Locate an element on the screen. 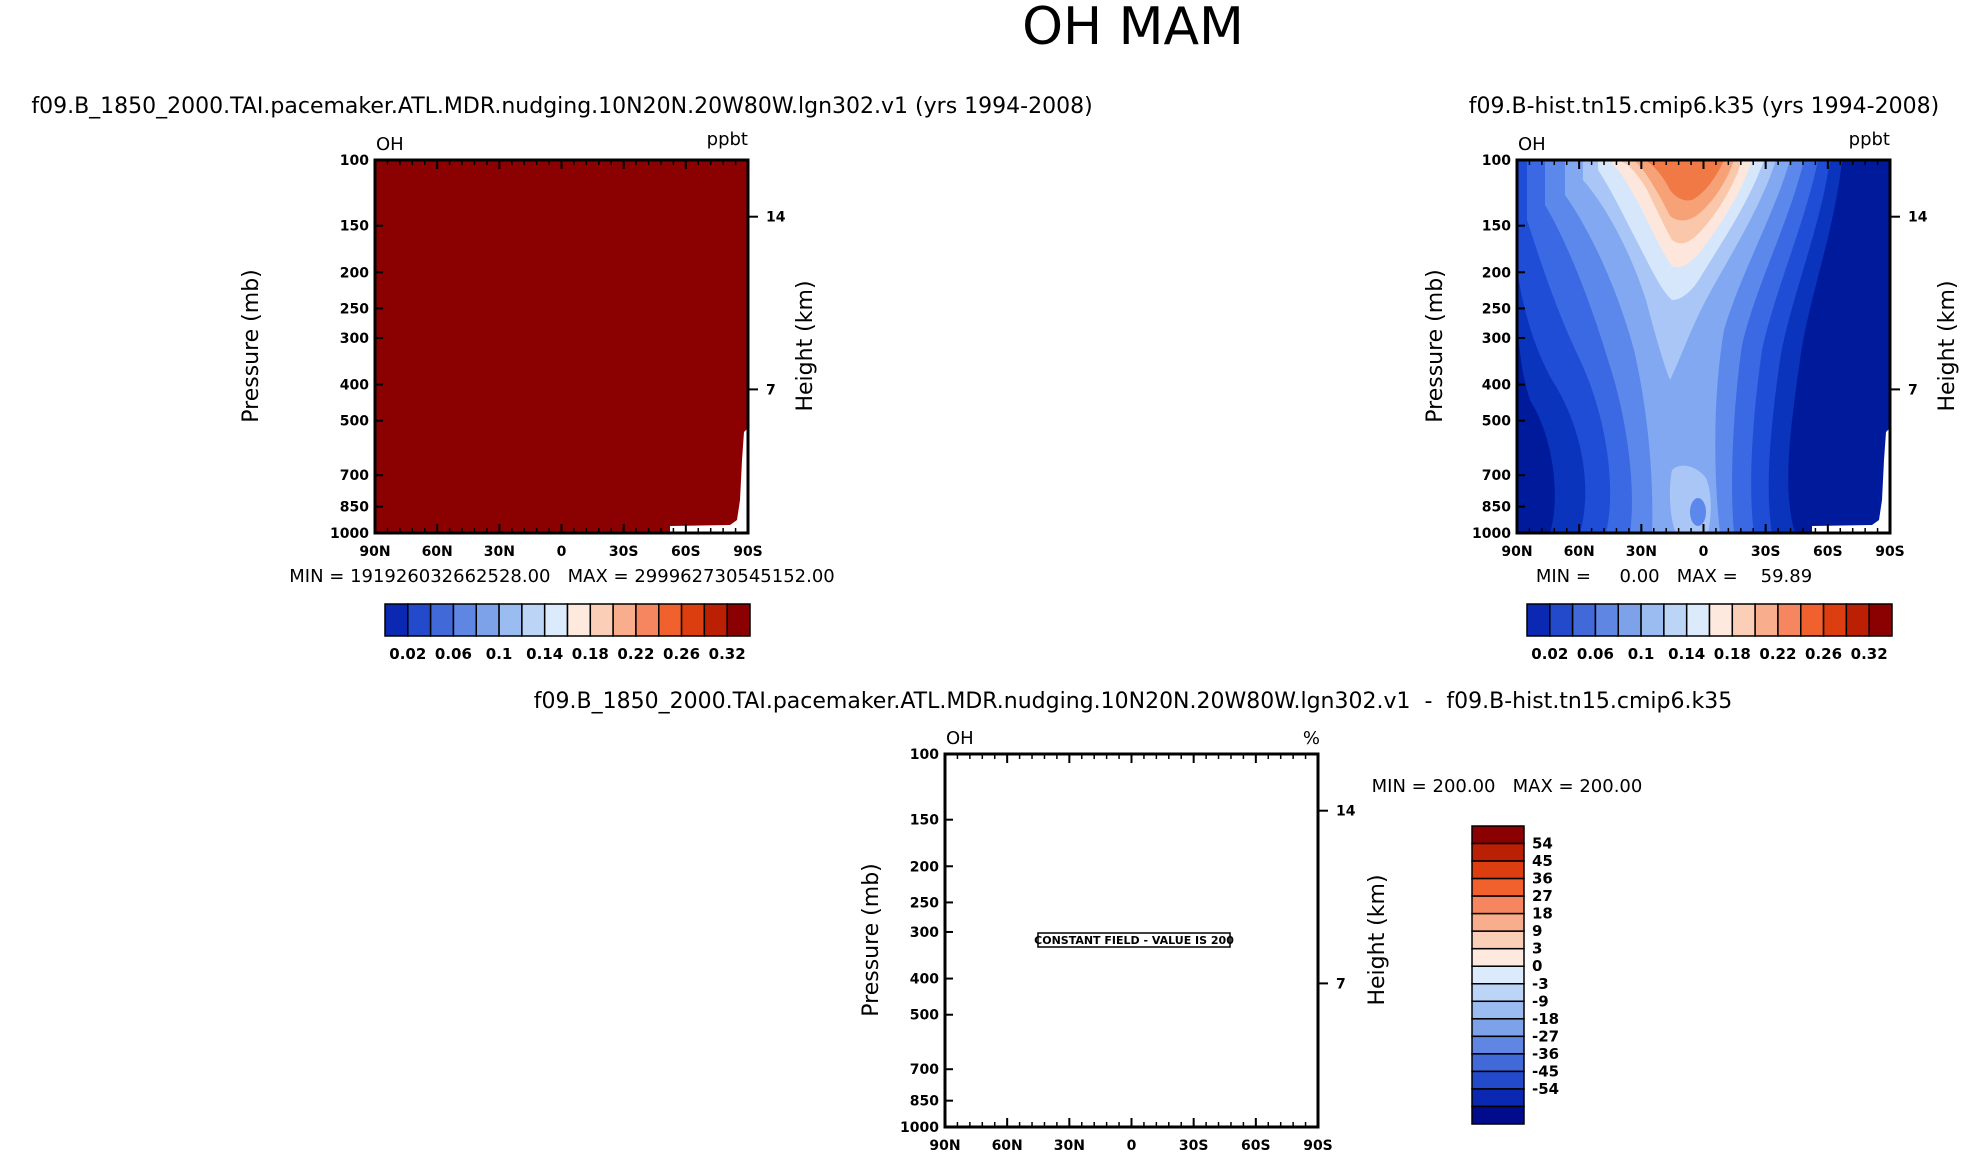  y-tick-label: 100 is located at coordinates (354, 161).